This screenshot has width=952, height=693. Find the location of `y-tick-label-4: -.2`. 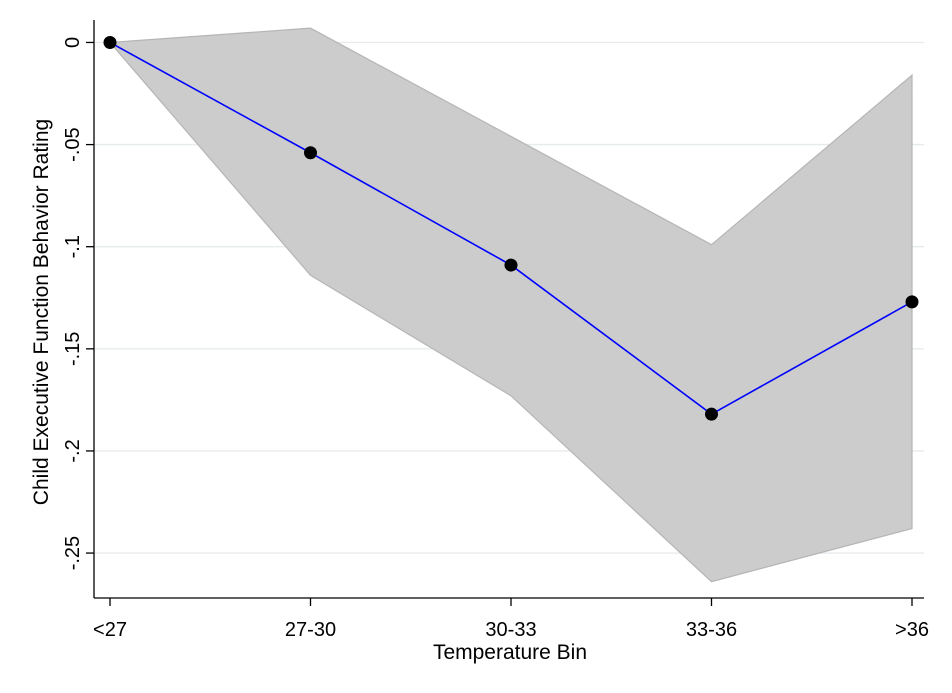

y-tick-label-4: -.2 is located at coordinates (73, 450).